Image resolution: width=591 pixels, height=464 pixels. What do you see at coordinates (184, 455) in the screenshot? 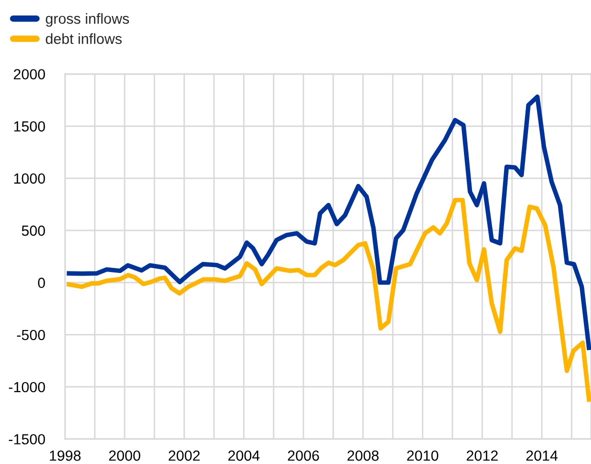
I see `x-tick-label: 2002` at bounding box center [184, 455].